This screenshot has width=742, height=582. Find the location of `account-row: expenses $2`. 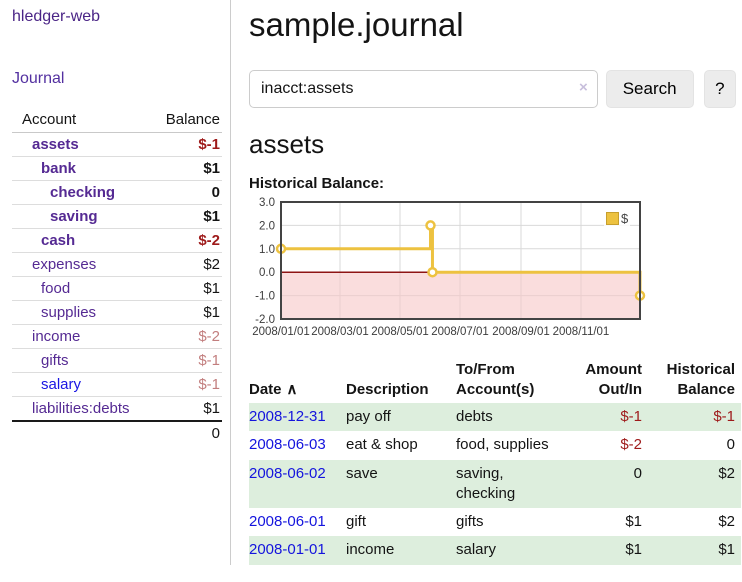

account-row: expenses $2 is located at coordinates (117, 264).